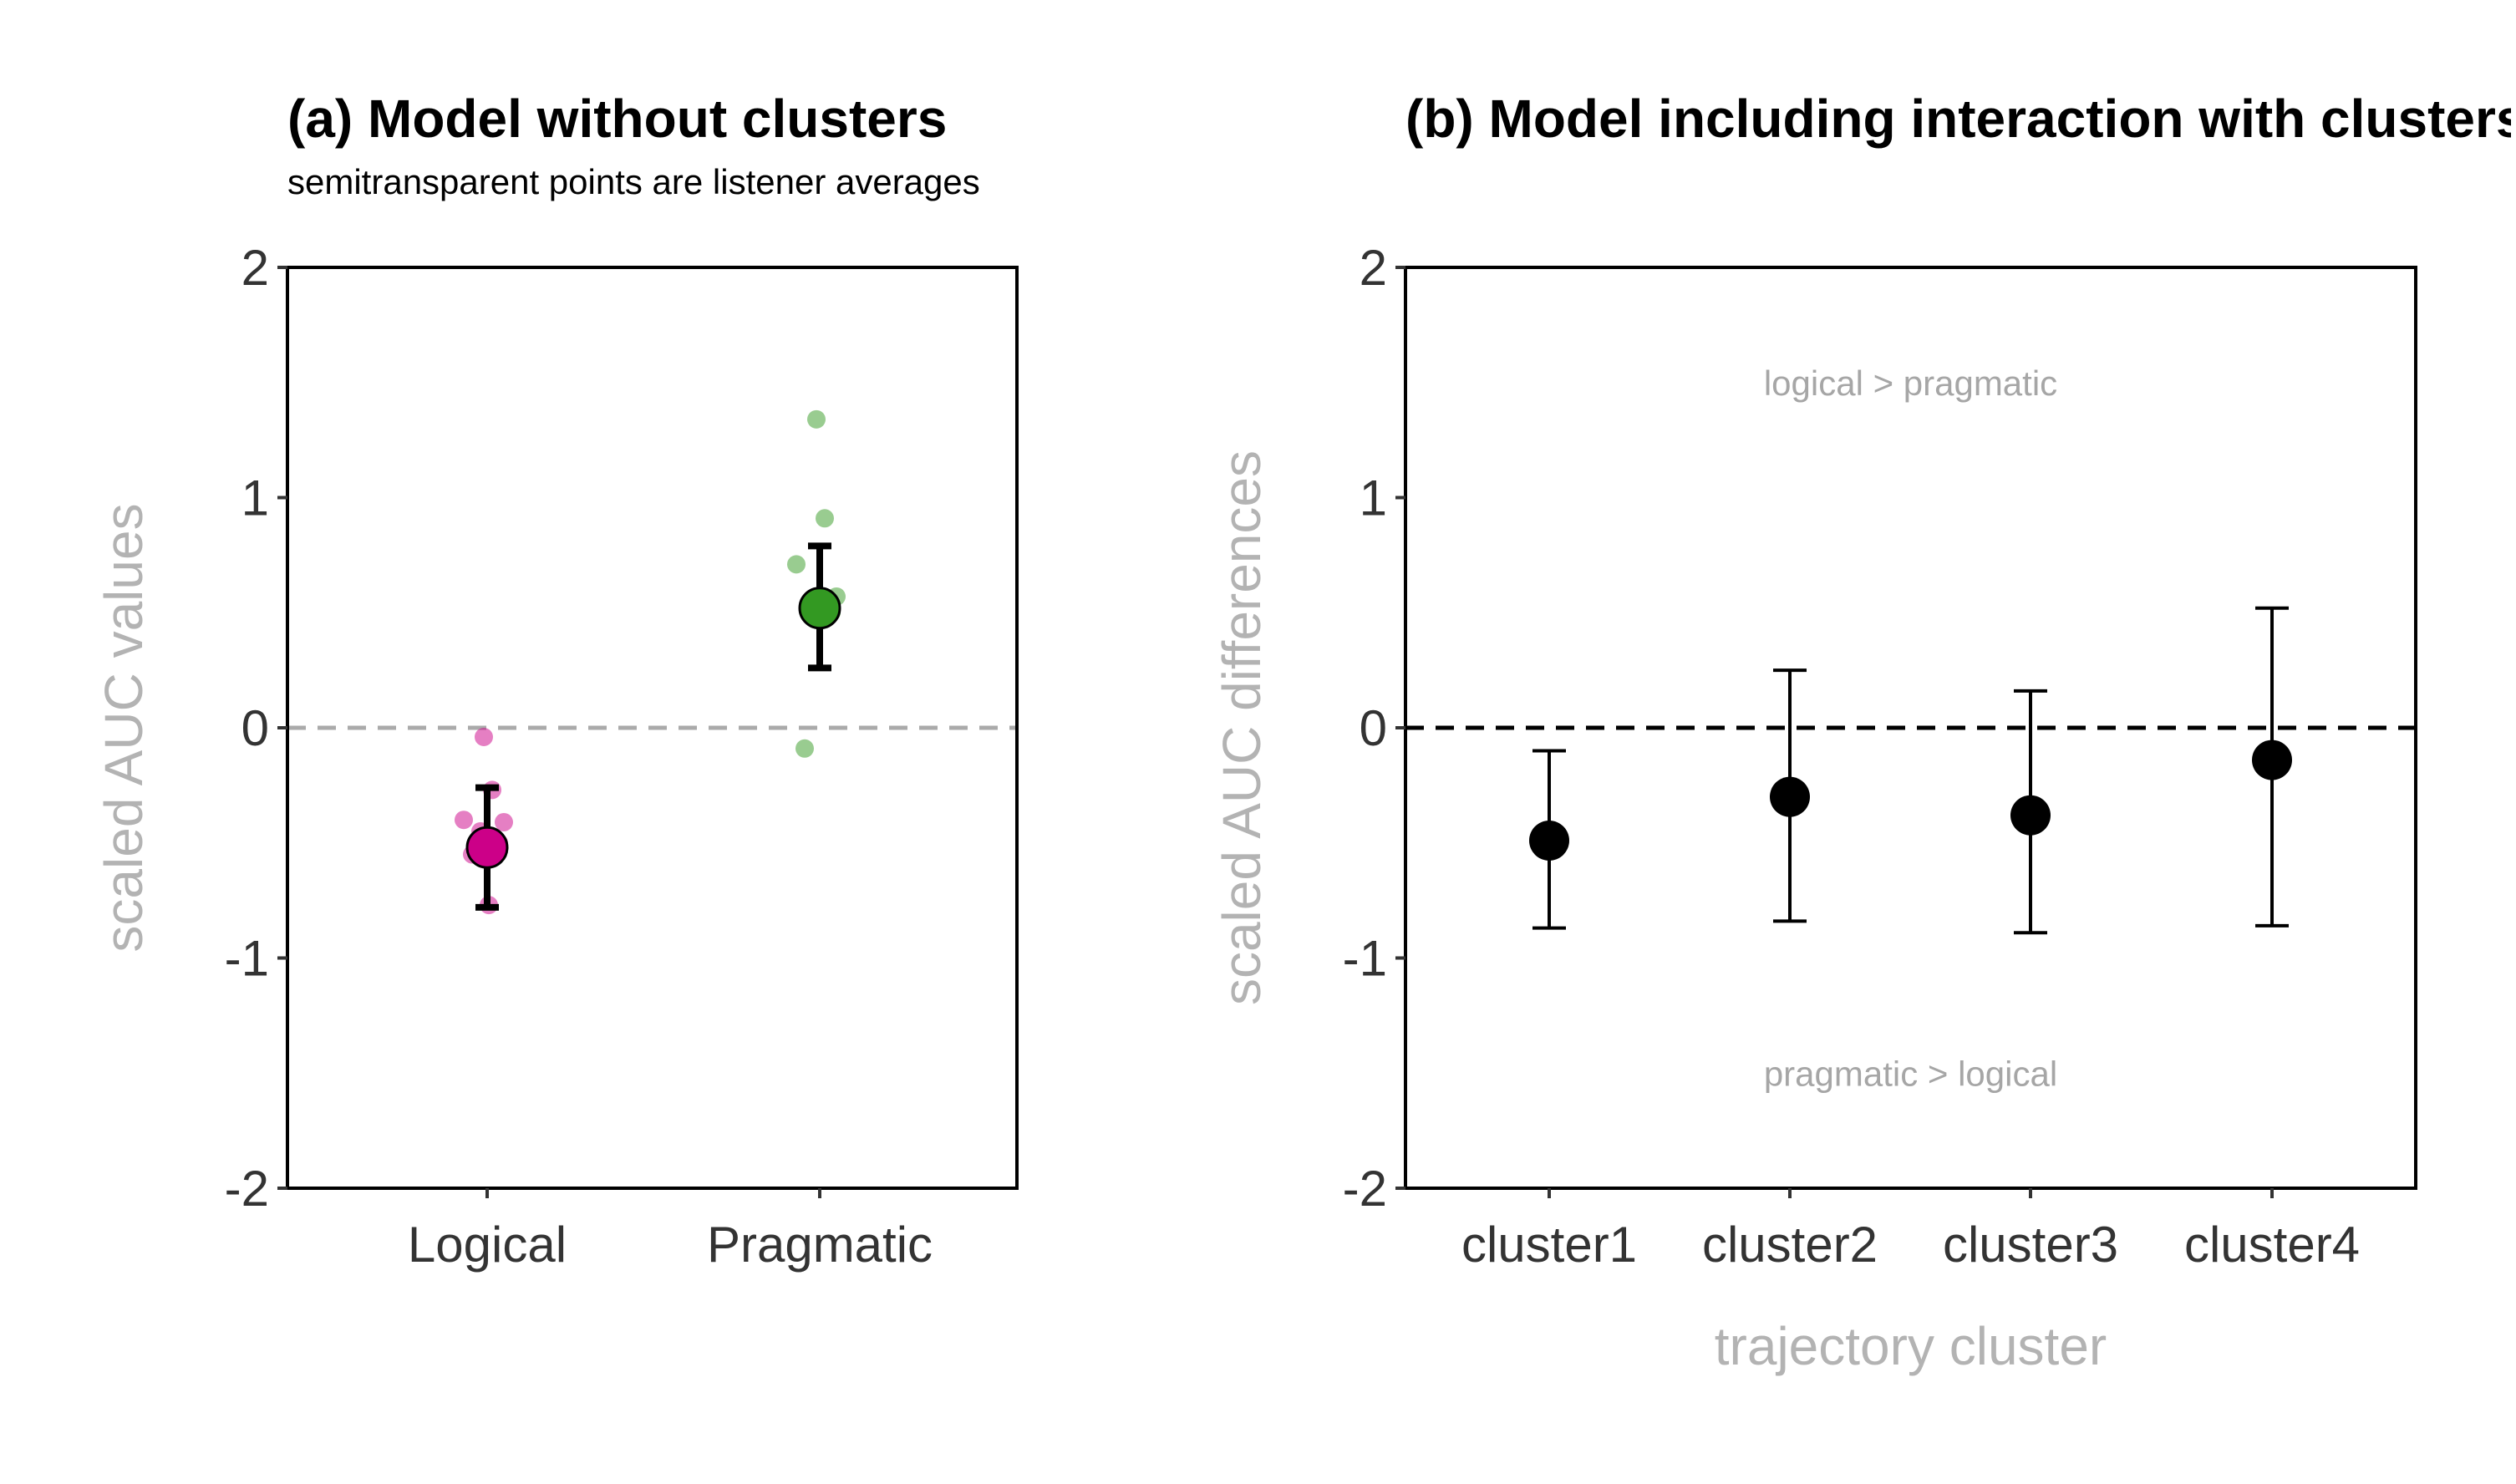  Describe the element at coordinates (2272, 1245) in the screenshot. I see `panel-b-xtick-label: cluster4` at that location.